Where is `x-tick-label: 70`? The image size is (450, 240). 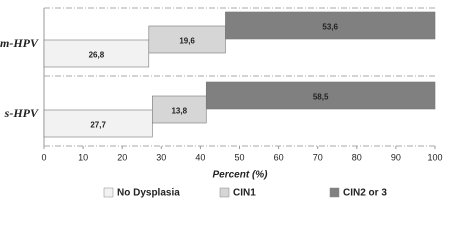 x-tick-label: 70 is located at coordinates (318, 157).